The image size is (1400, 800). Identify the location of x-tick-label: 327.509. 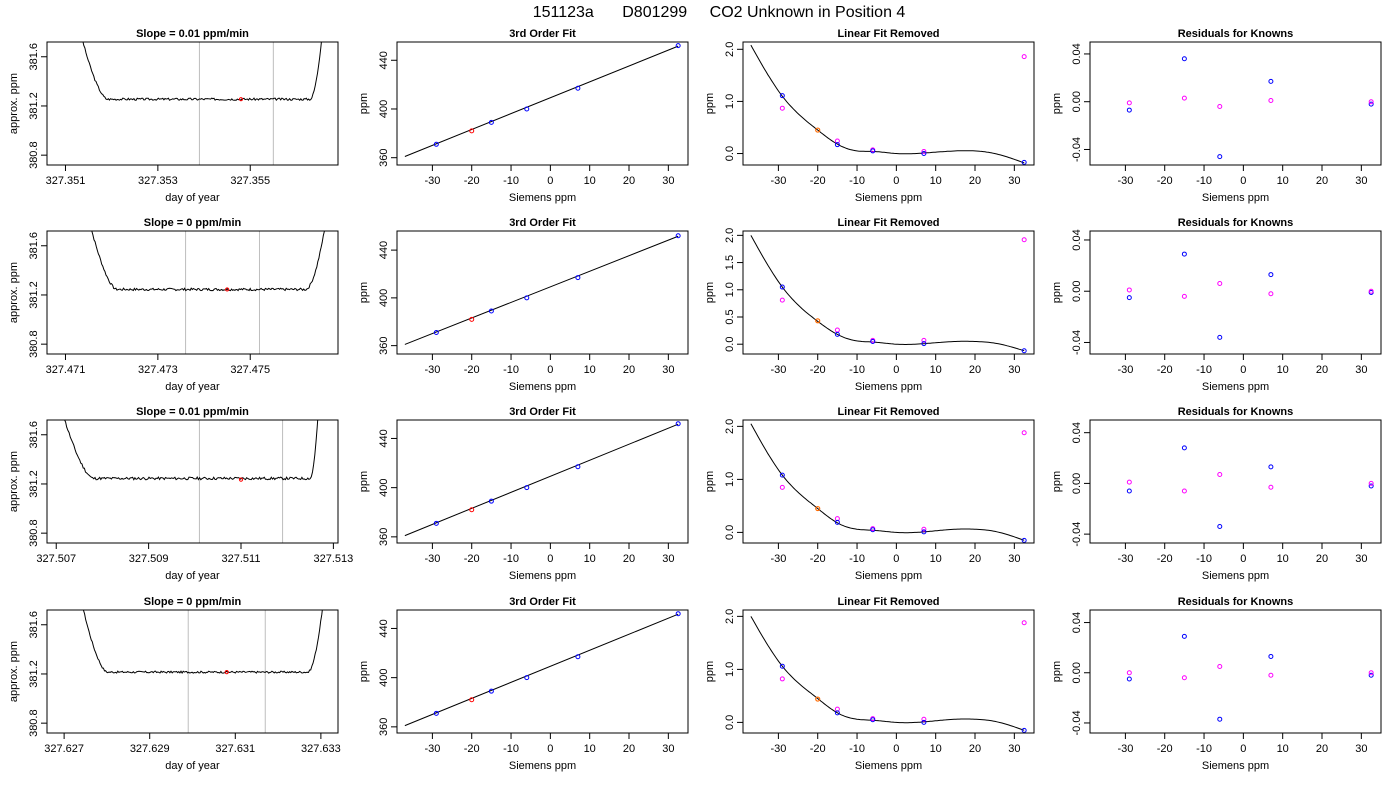
(149, 559).